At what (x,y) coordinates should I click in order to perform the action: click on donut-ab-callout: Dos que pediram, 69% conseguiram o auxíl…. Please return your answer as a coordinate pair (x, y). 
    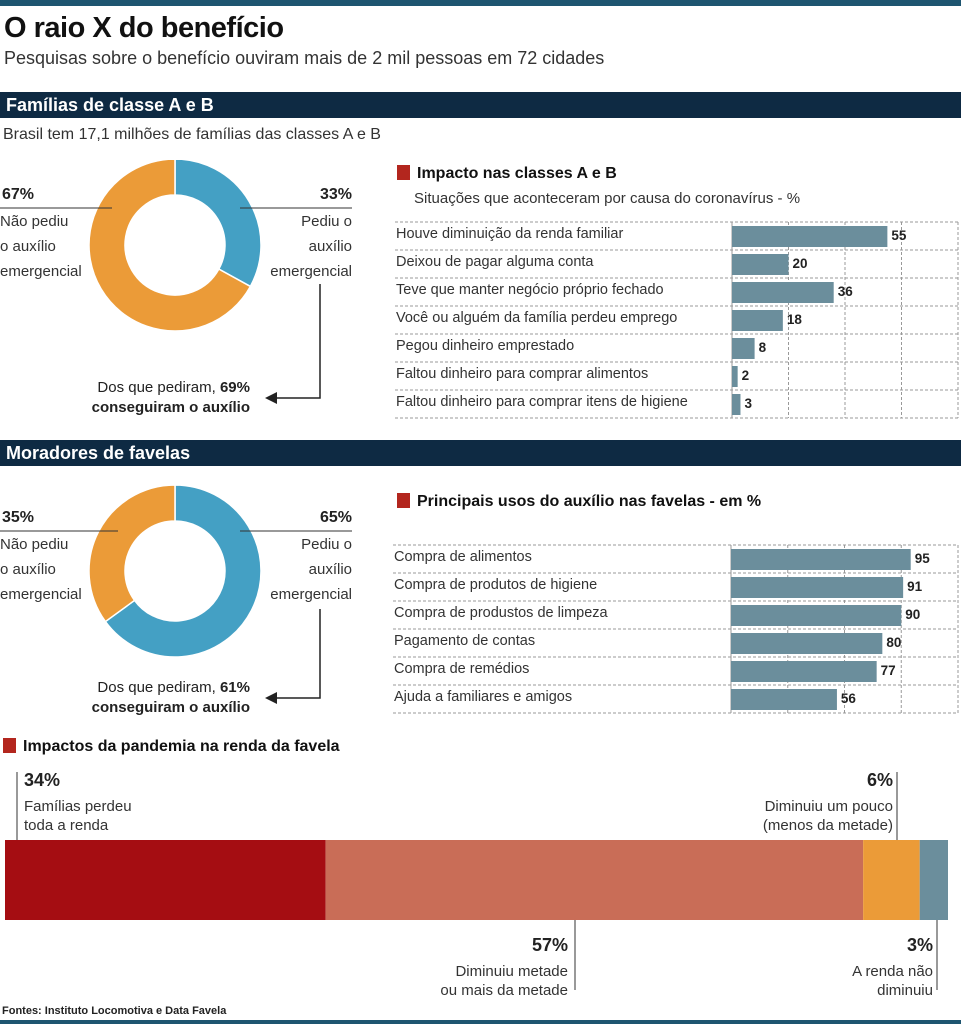
    Looking at the image, I should click on (170, 397).